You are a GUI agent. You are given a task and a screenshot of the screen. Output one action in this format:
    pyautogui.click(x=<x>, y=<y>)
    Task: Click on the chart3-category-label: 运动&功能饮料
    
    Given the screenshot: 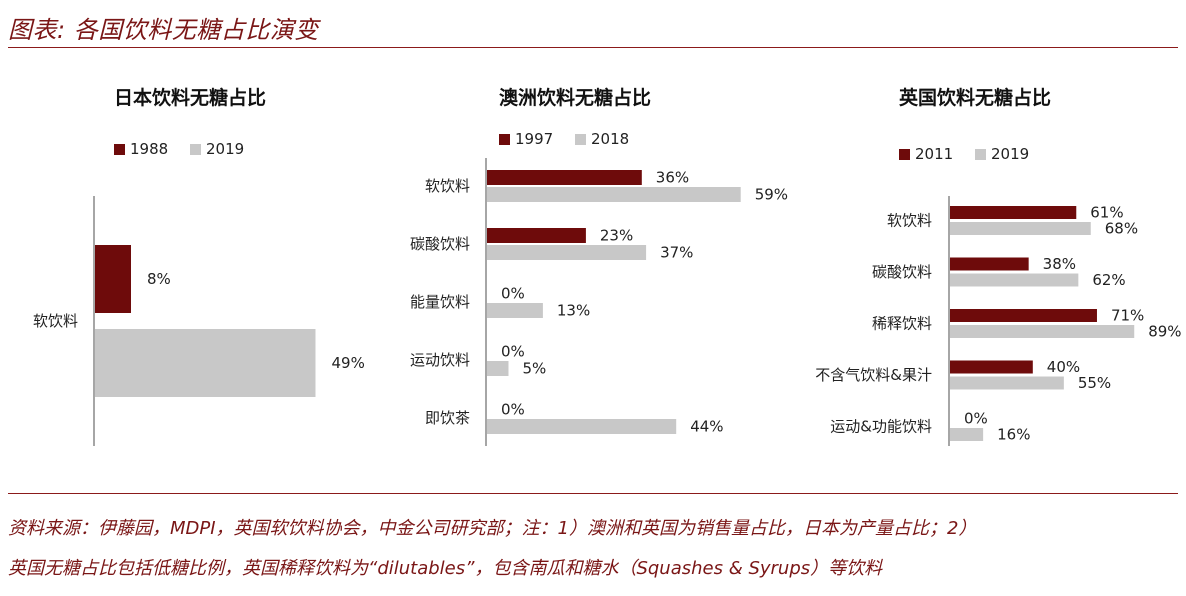 What is the action you would take?
    pyautogui.click(x=881, y=427)
    